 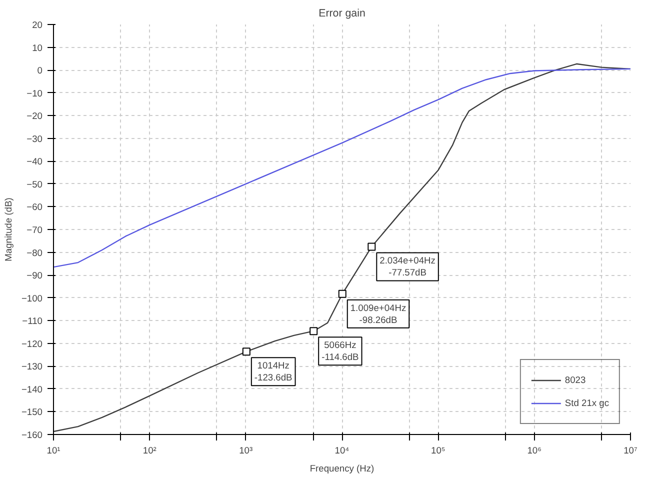 I want to click on legend-label: 8023, so click(x=575, y=380).